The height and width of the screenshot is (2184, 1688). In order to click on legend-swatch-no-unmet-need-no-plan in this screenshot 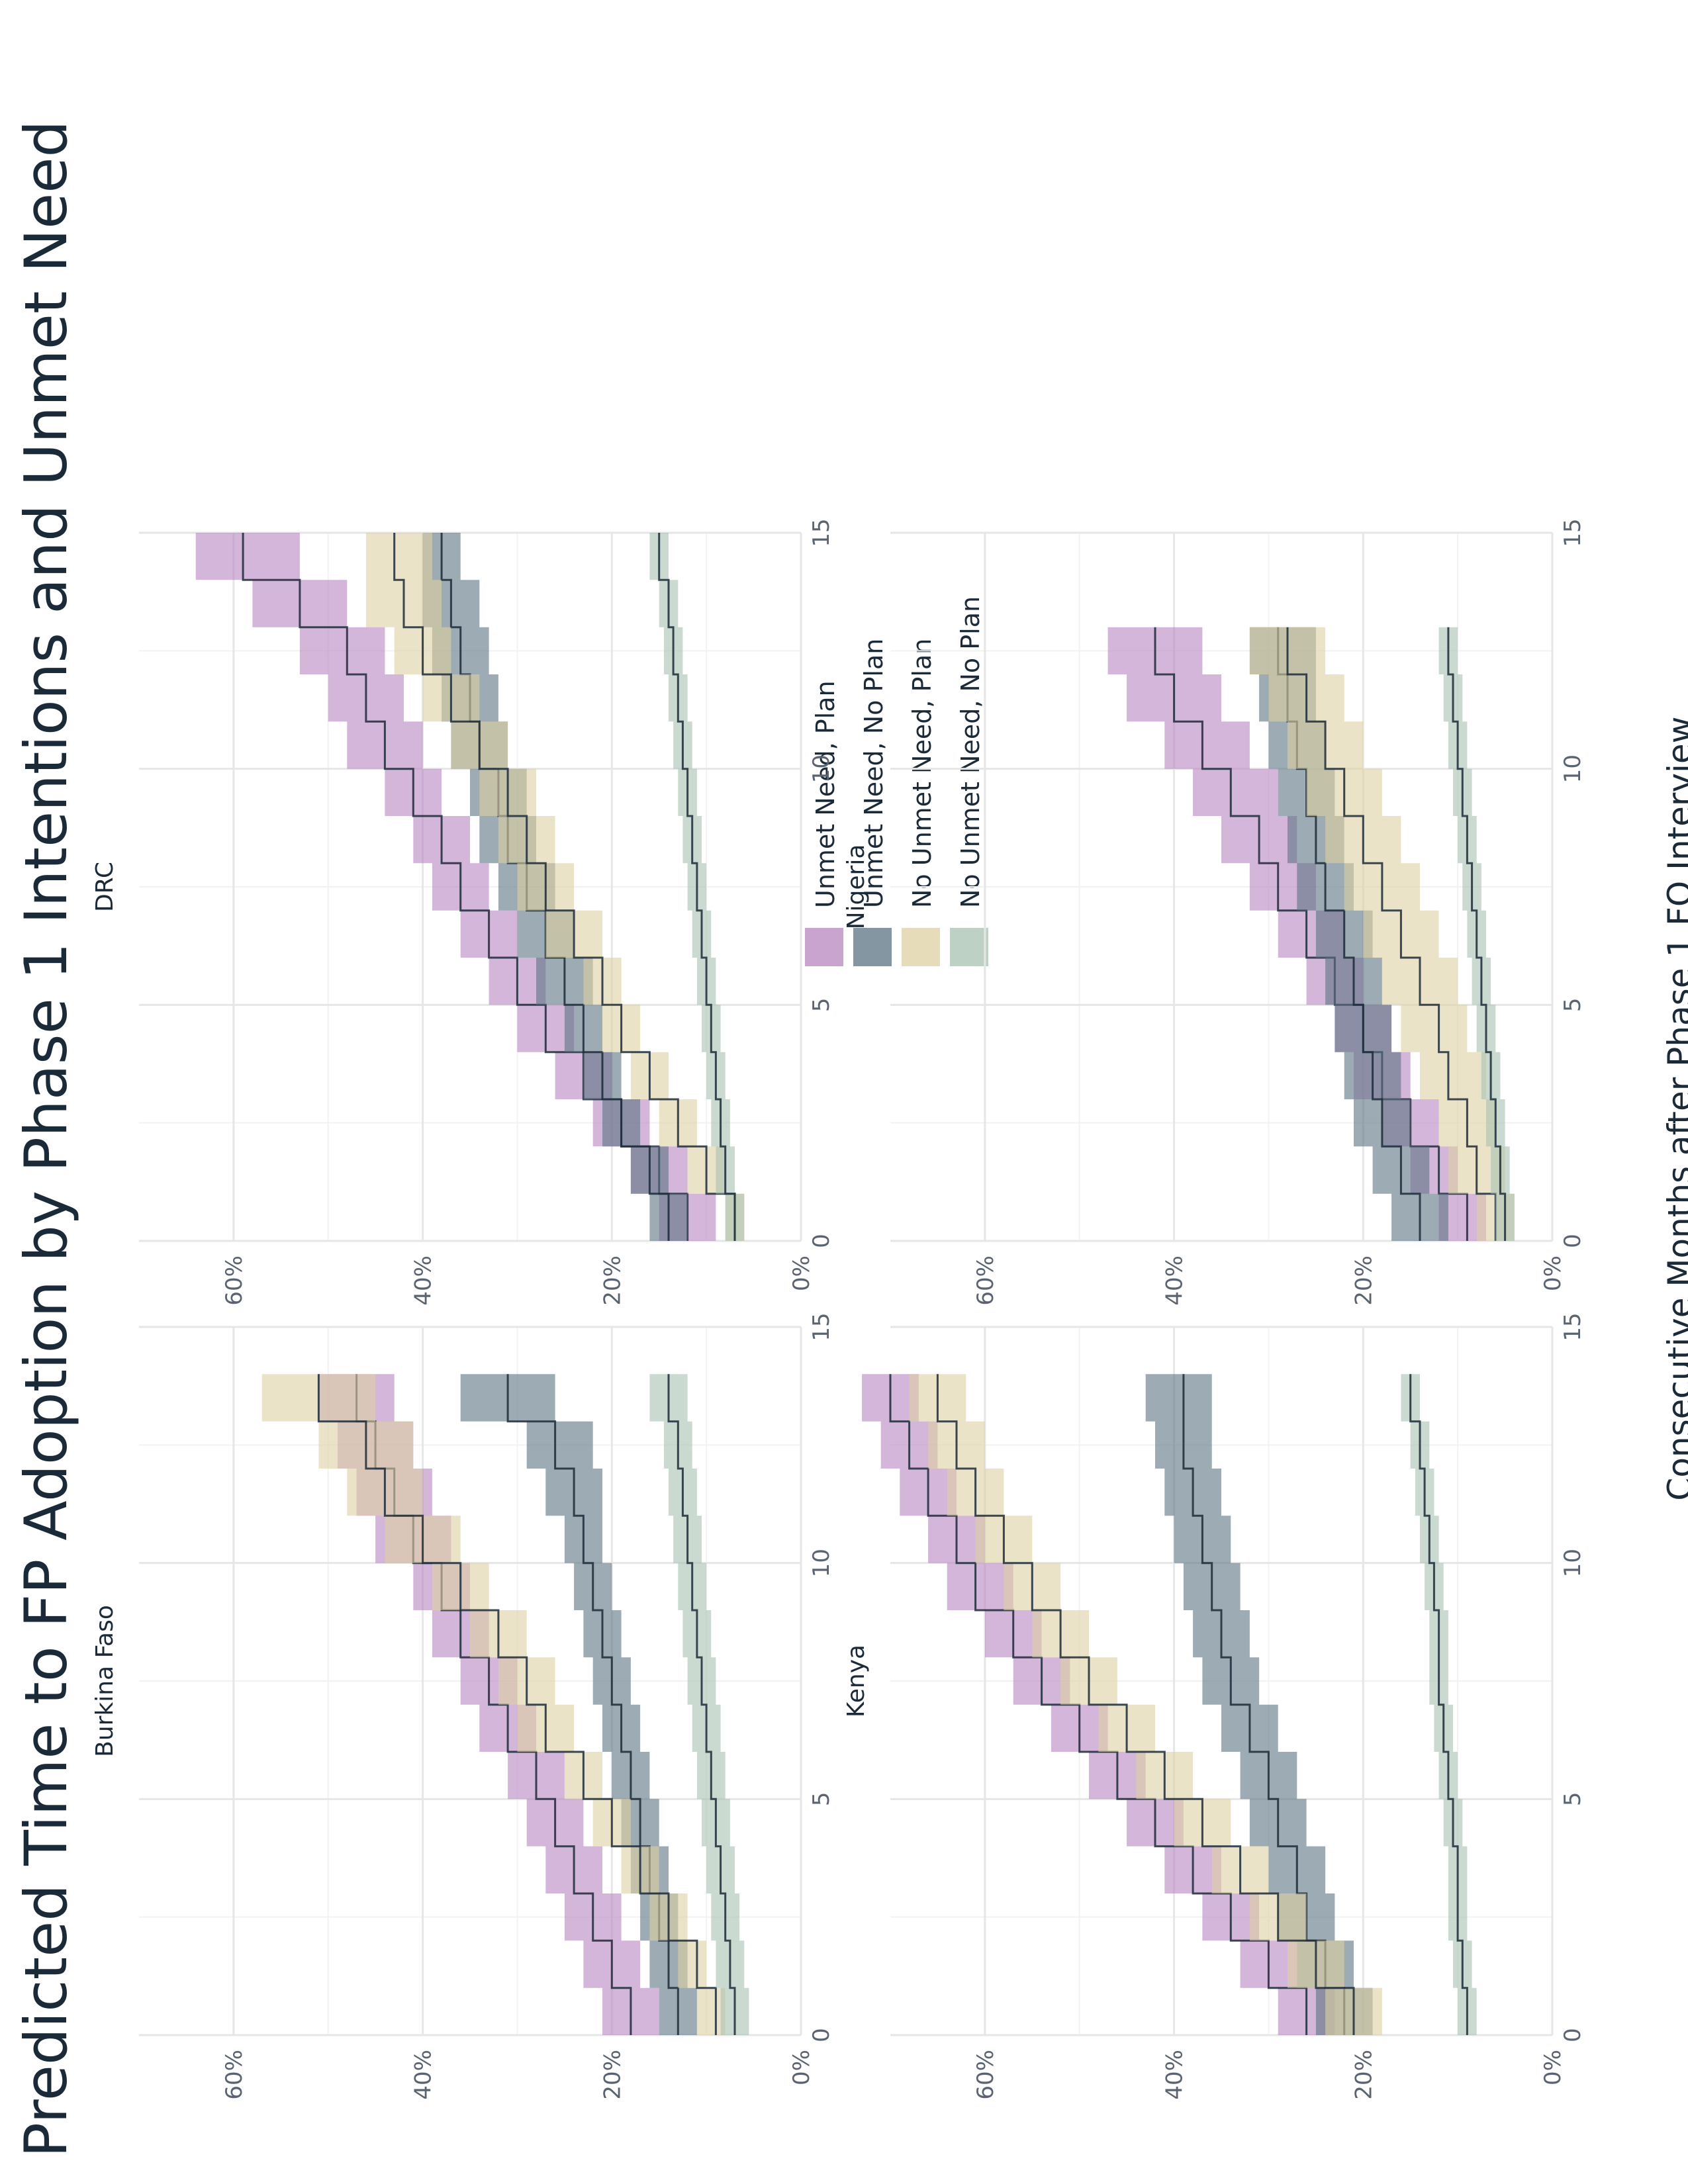, I will do `click(969, 947)`.